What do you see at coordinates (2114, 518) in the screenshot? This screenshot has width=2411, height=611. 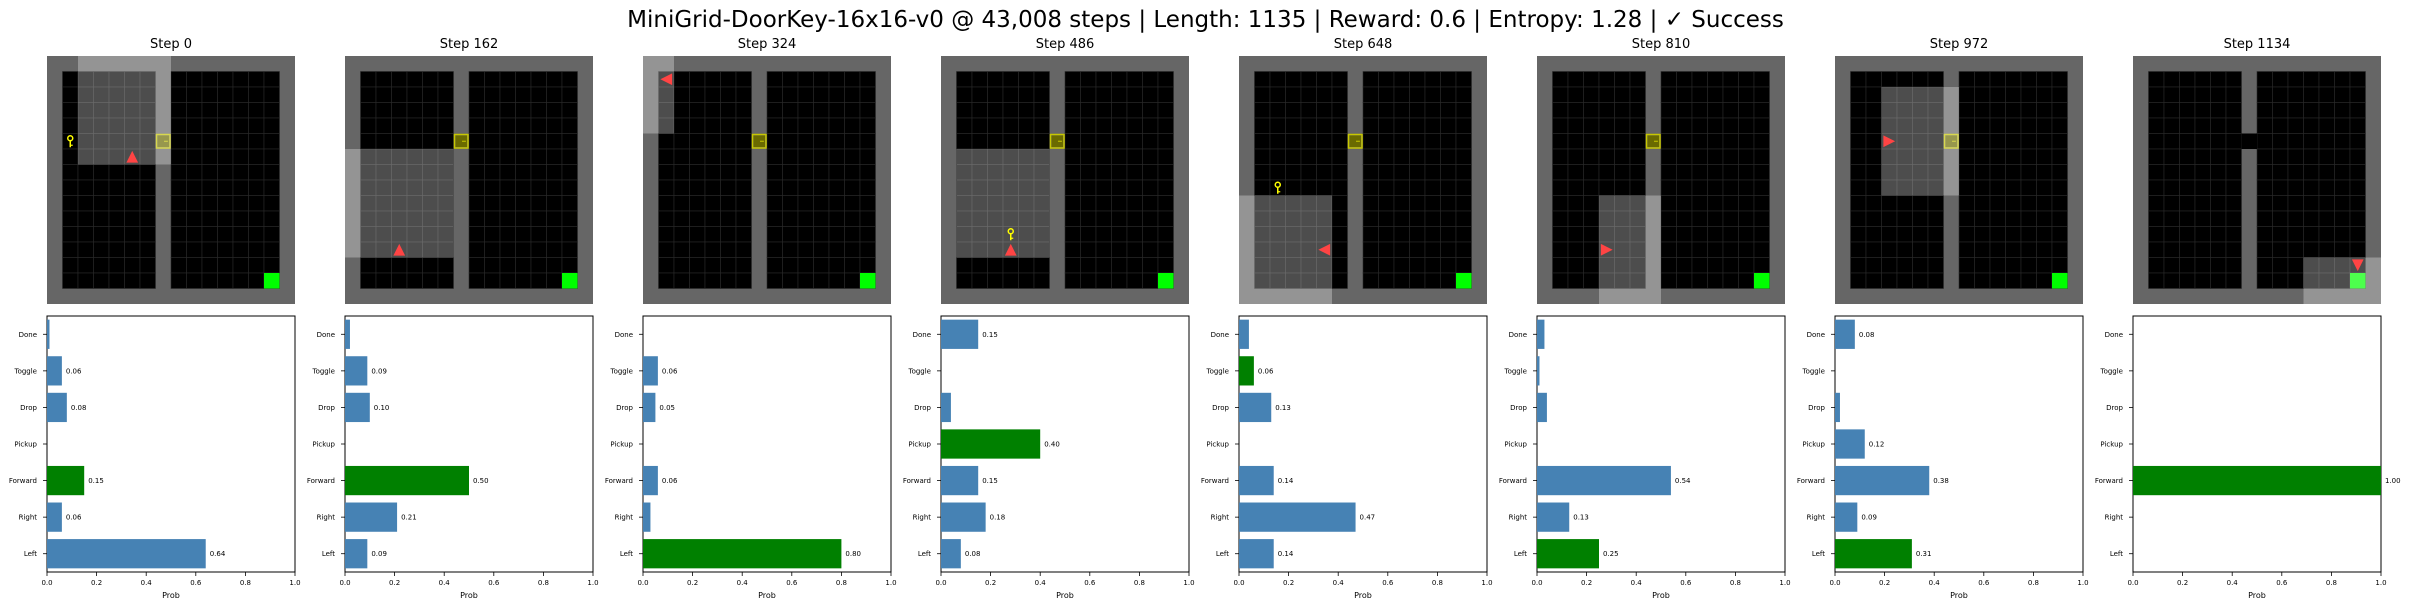 I see `y-tick-label: Right` at bounding box center [2114, 518].